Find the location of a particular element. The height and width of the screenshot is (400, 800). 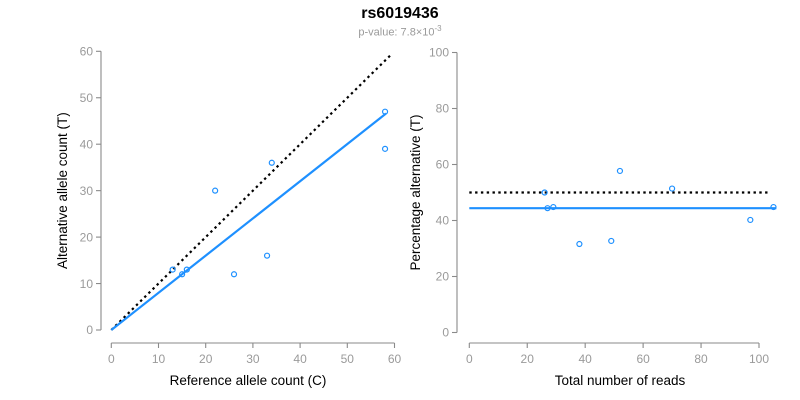

y-axis-tick-label: 80 is located at coordinates (443, 109).